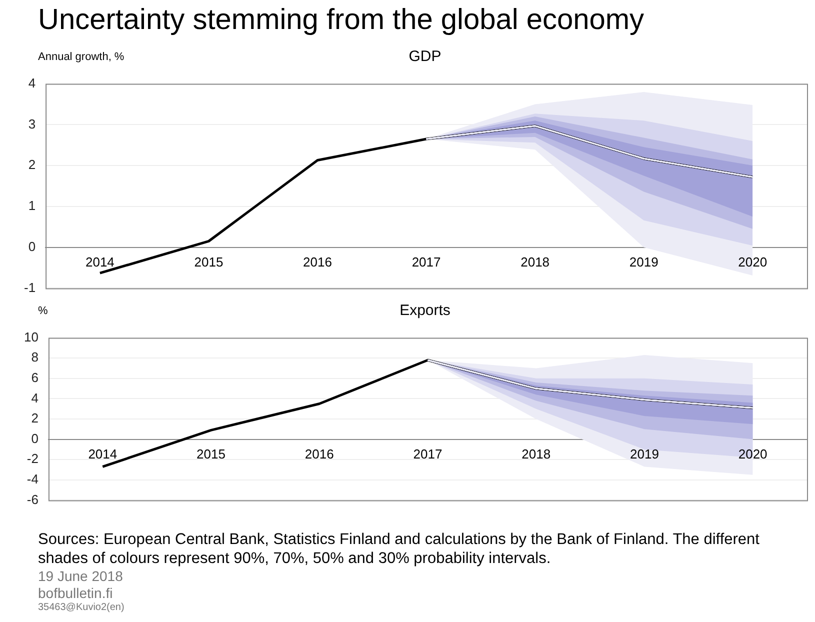  I want to click on text: 19 June 2018, so click(81, 576).